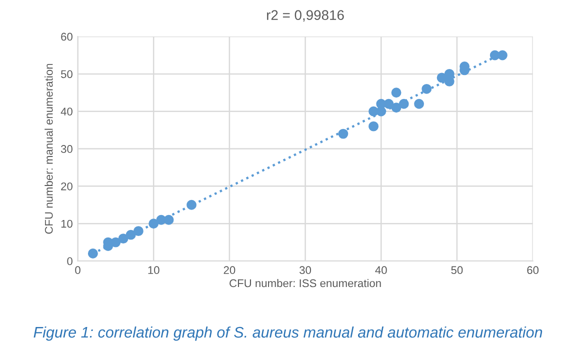 The height and width of the screenshot is (348, 576). What do you see at coordinates (66, 74) in the screenshot?
I see `y-tick-label: 50` at bounding box center [66, 74].